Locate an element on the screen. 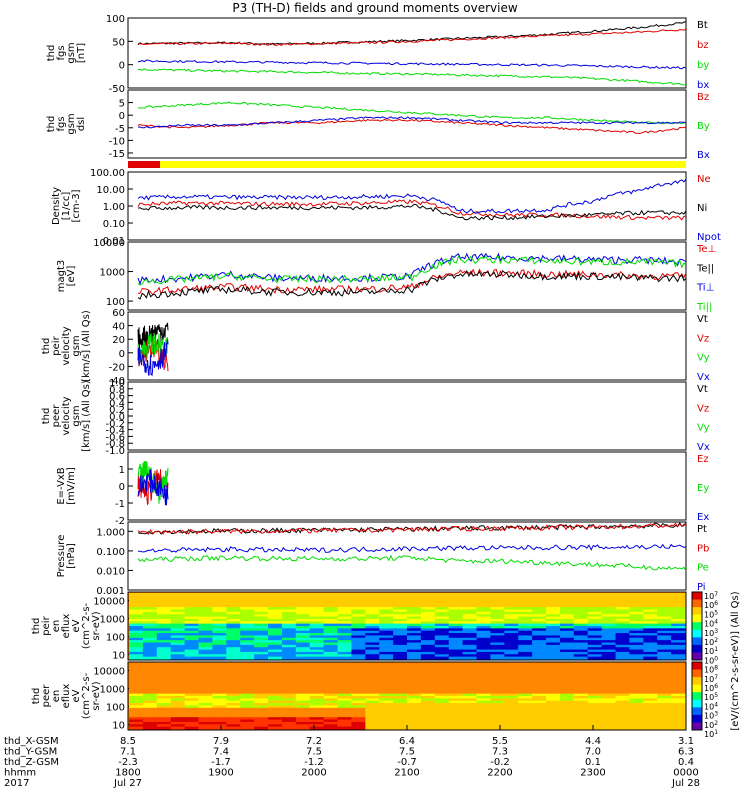  legend-by: by is located at coordinates (703, 65).